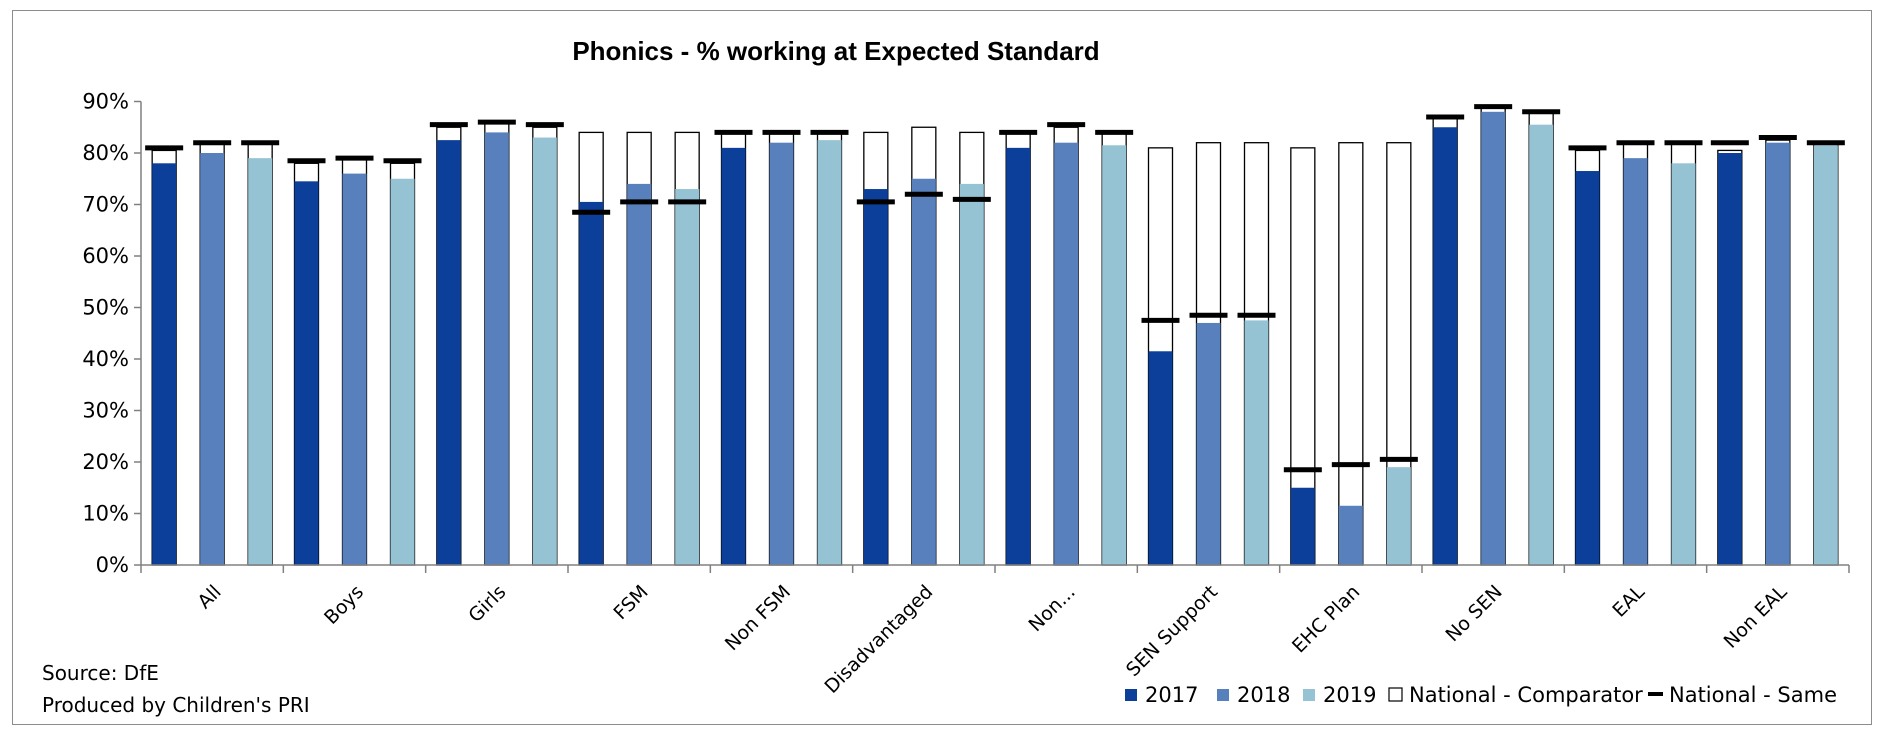 The height and width of the screenshot is (732, 1885). Describe the element at coordinates (1349, 695) in the screenshot. I see `legend-label: 2019` at that location.